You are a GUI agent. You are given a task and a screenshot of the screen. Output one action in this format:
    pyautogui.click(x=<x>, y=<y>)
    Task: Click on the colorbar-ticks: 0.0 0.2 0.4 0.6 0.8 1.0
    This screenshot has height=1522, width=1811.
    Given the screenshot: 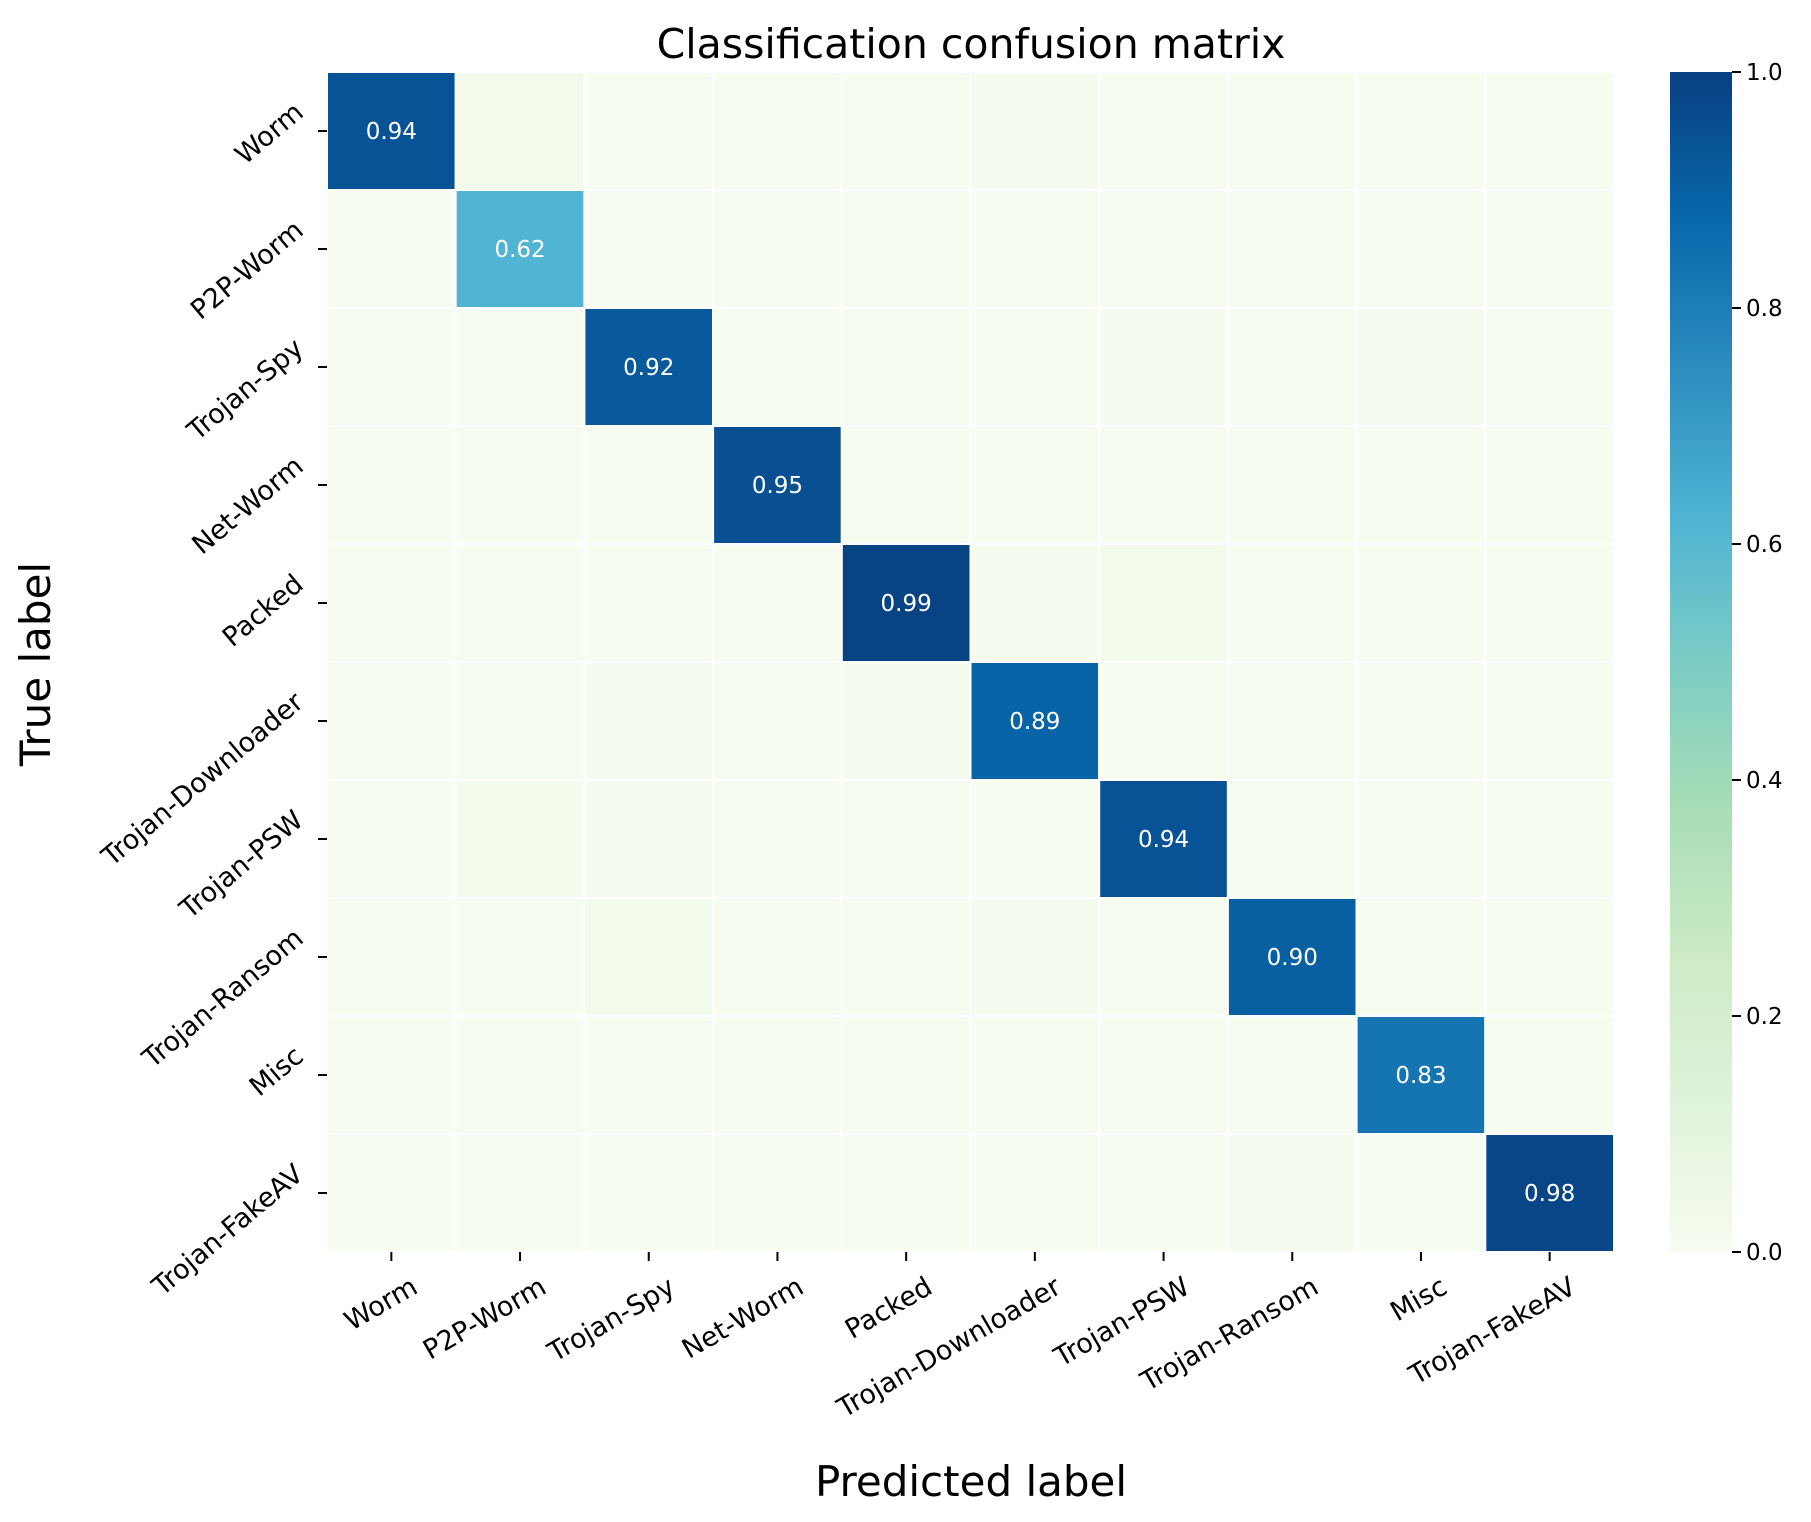 What is the action you would take?
    pyautogui.click(x=1757, y=663)
    